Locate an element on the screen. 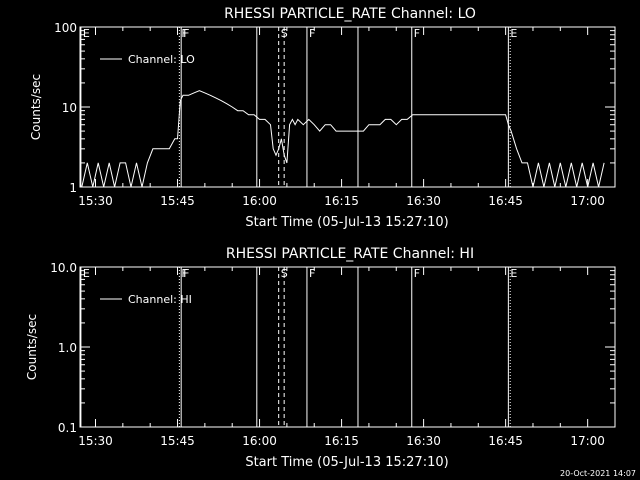  hi-y-tick-label: 1.0 is located at coordinates (67, 348).